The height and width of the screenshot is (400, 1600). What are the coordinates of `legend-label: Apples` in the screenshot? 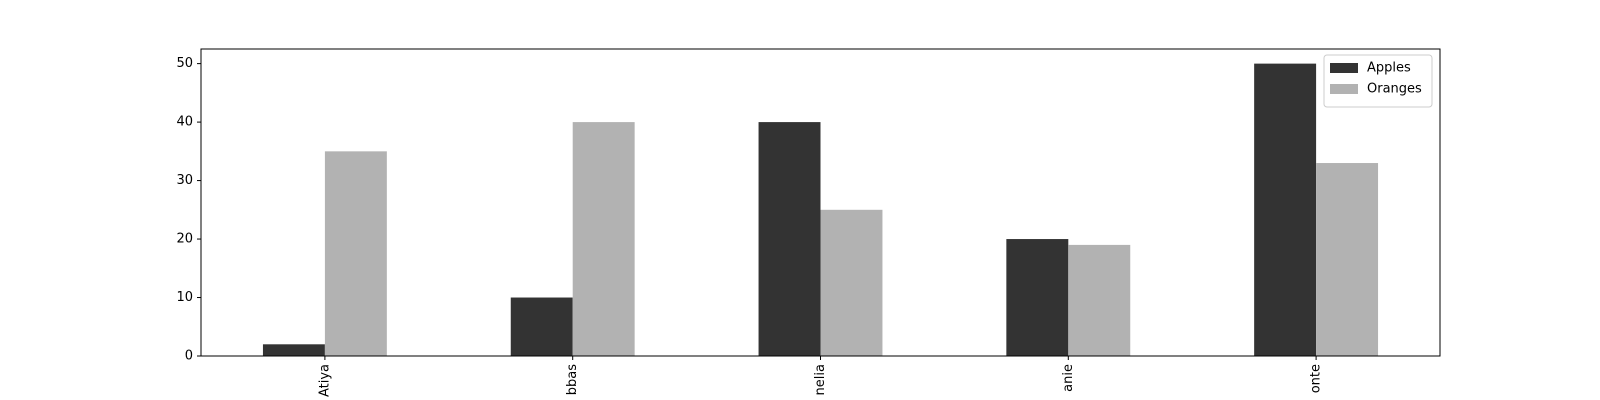 It's located at (1389, 68).